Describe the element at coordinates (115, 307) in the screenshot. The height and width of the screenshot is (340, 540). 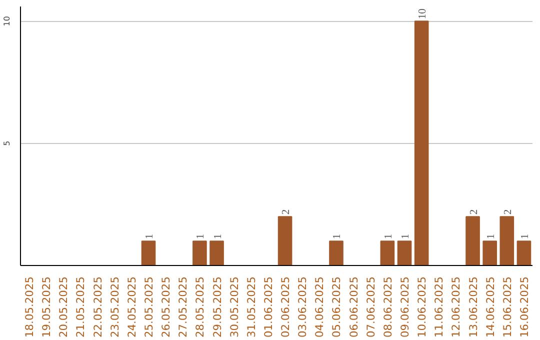
I see `x-tick-label: 23.05.2025` at that location.